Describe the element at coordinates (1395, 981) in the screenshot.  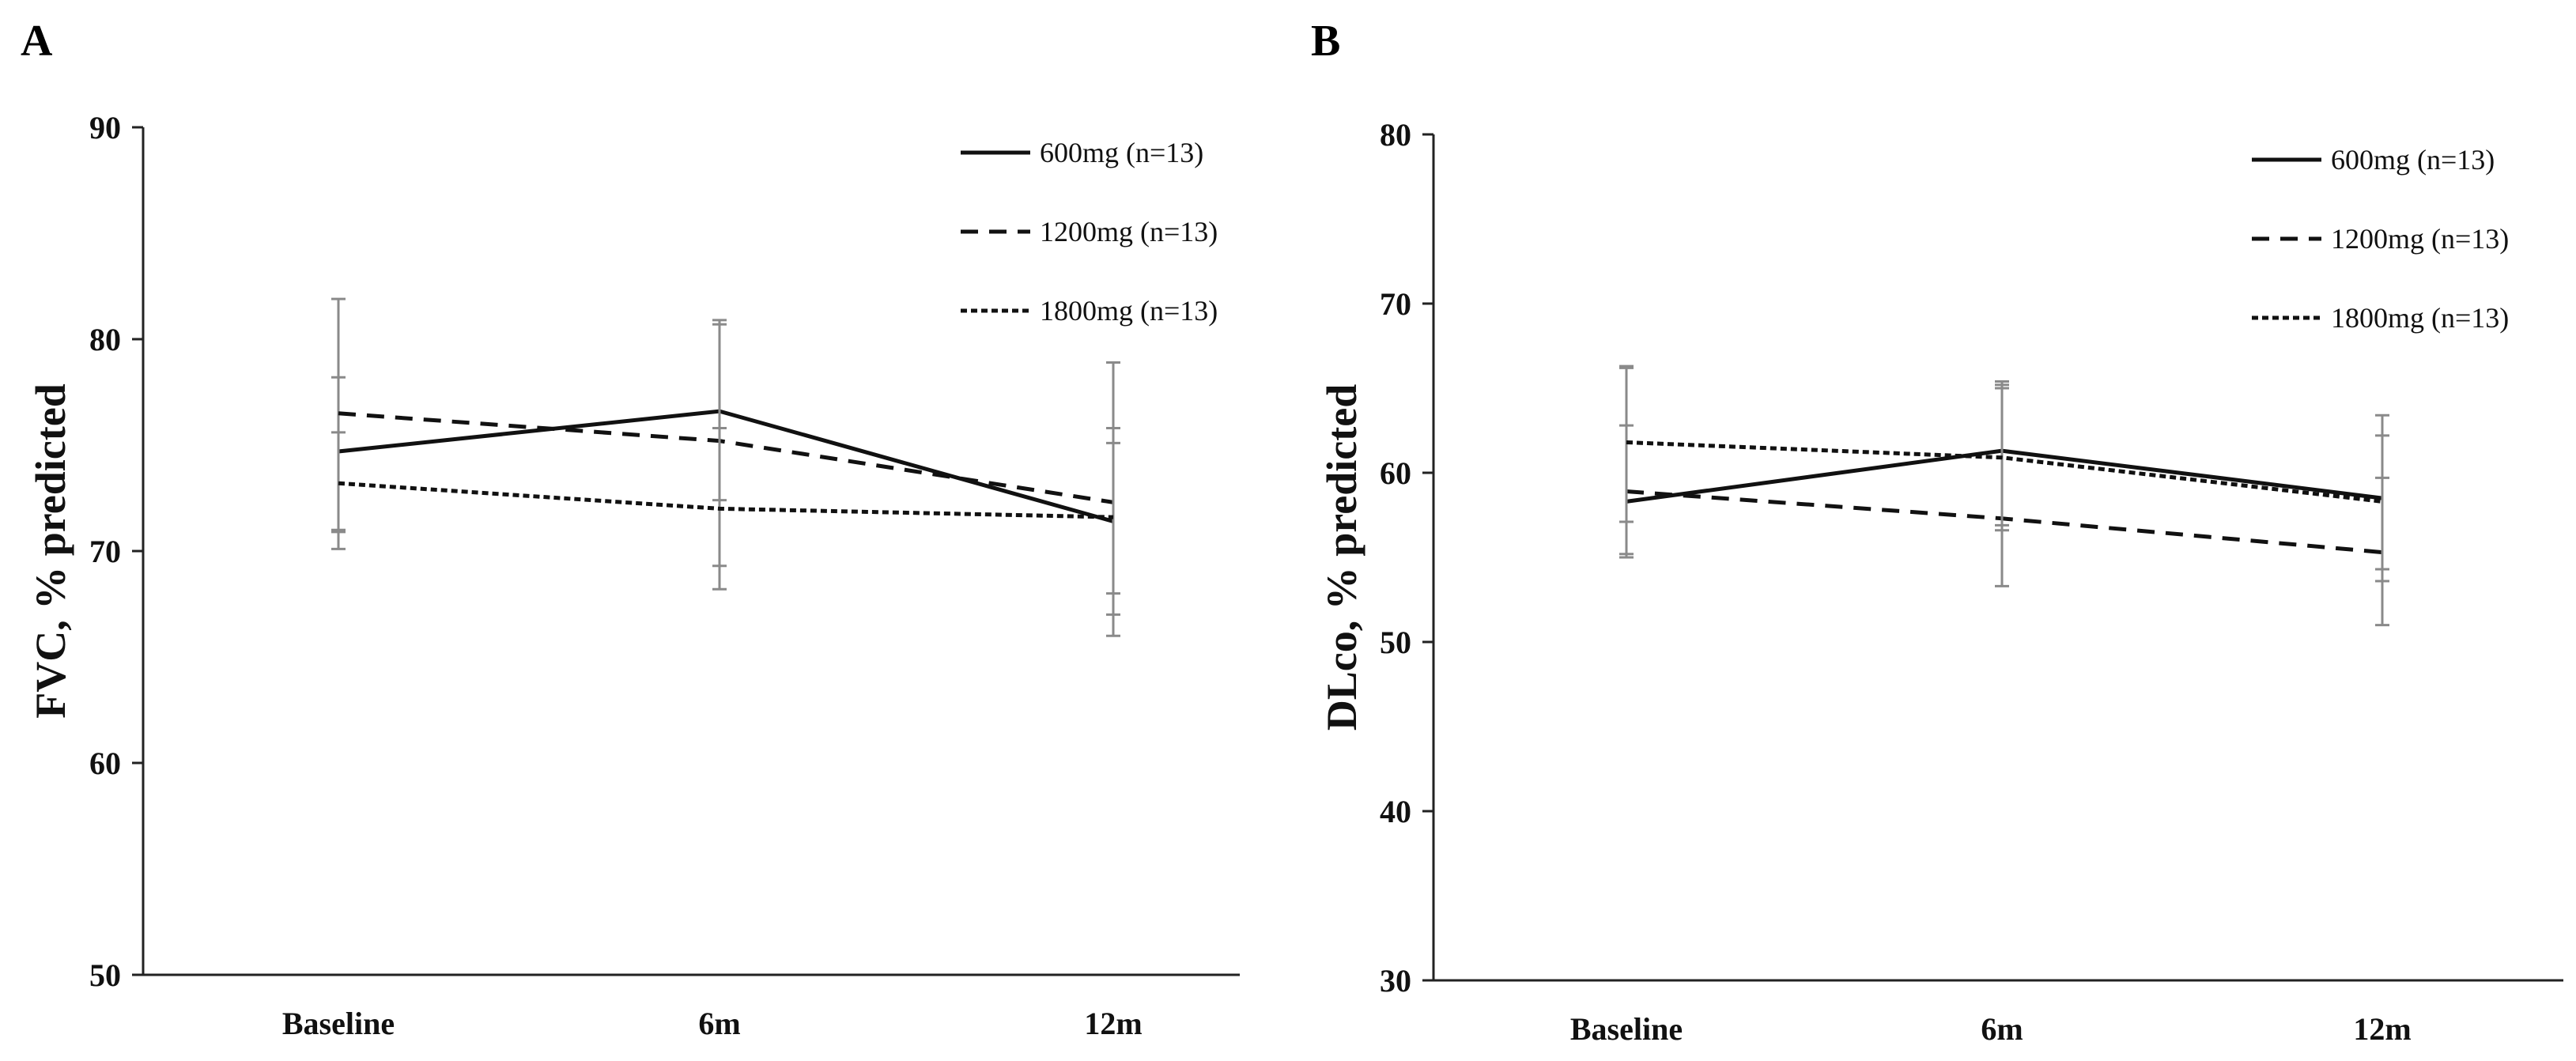
I see `panel-b-y-tick-label: 30` at that location.